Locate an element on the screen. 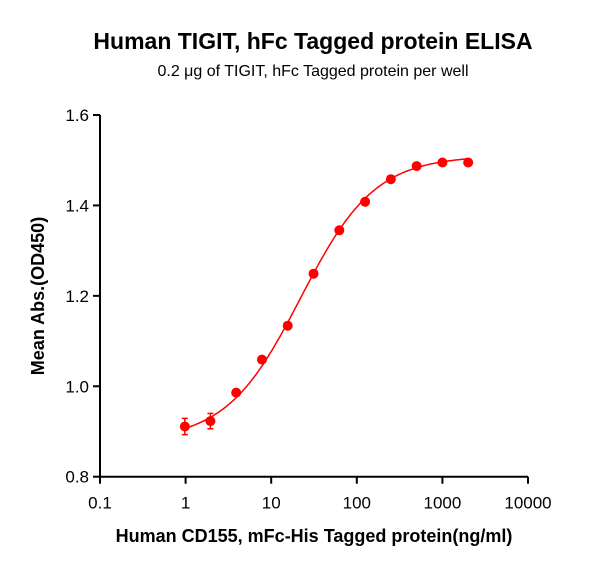 The image size is (600, 570). y-tick-label: 1.0 is located at coordinates (77, 386).